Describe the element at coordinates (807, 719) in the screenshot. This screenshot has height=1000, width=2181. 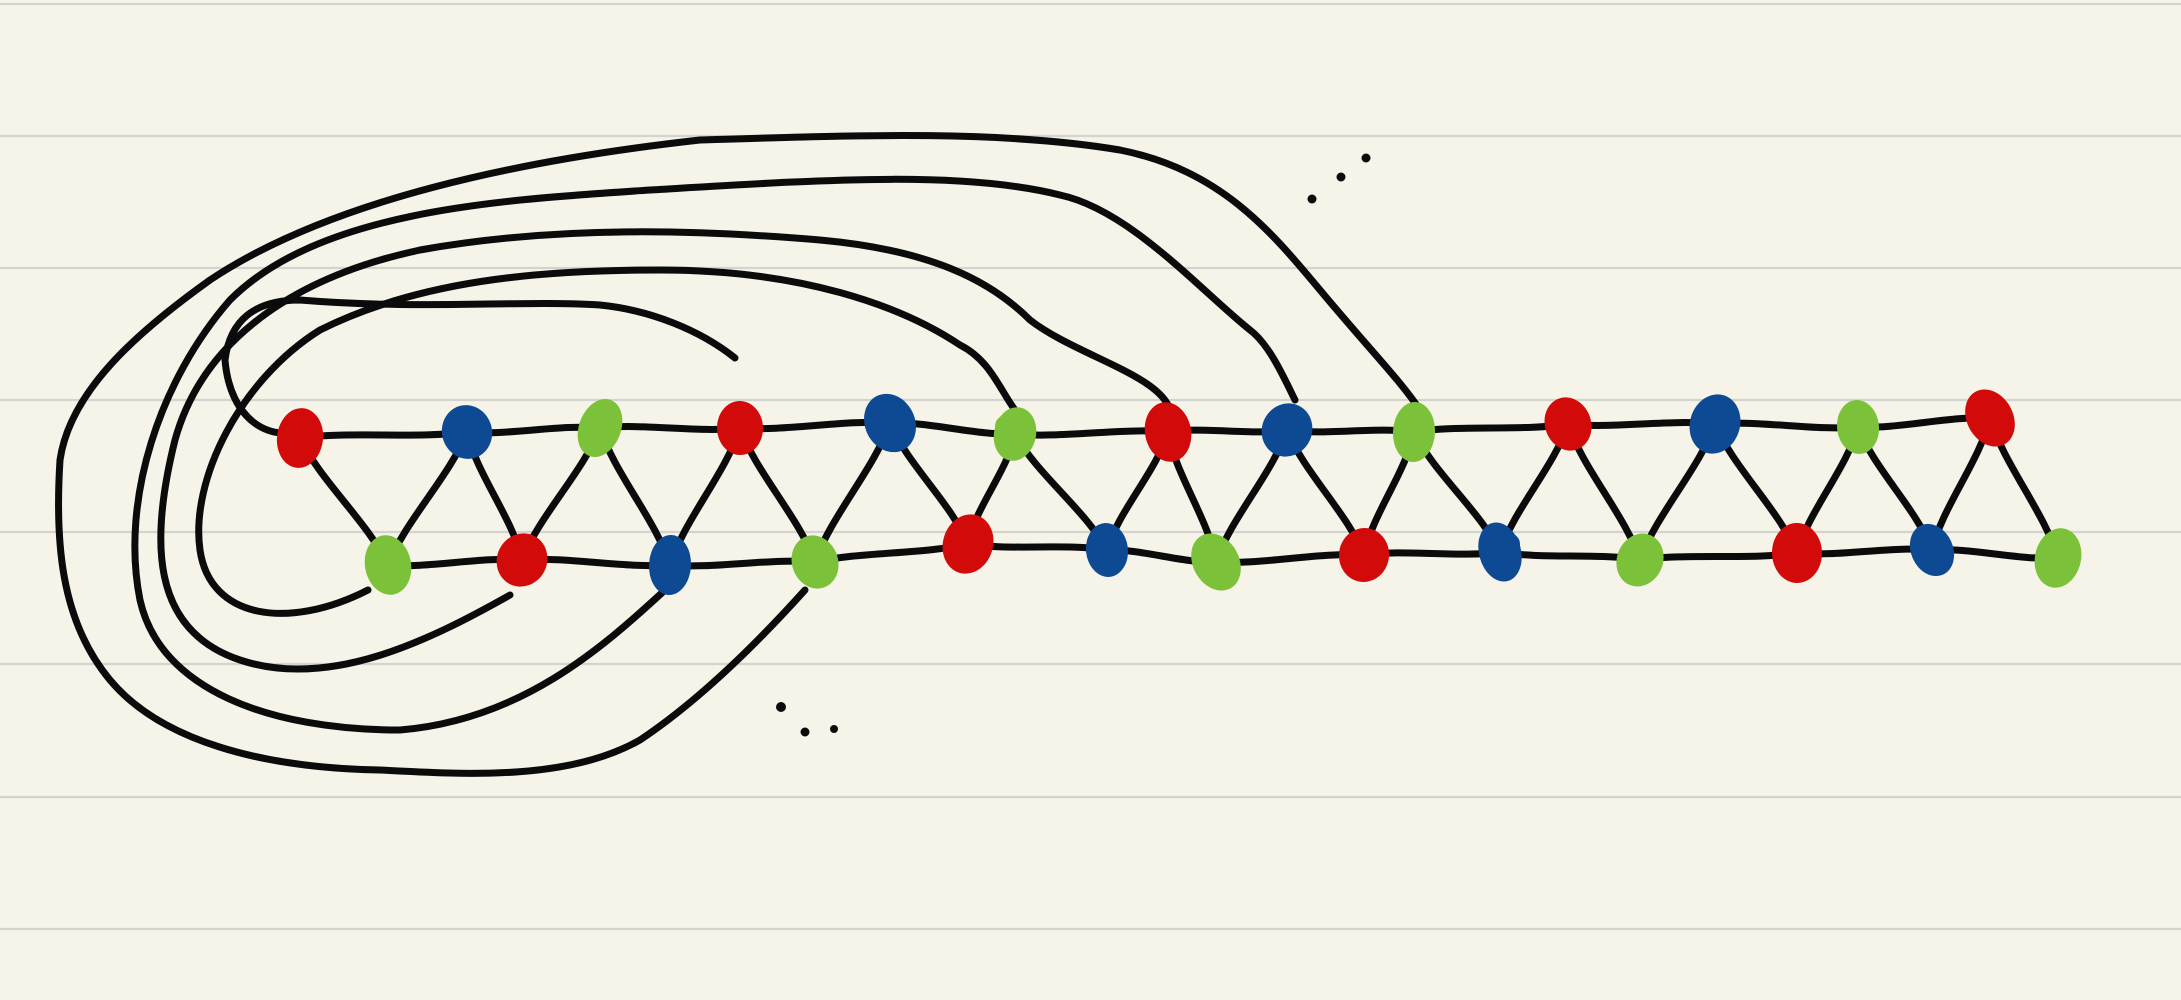
I see `ellipsis-bottom` at that location.